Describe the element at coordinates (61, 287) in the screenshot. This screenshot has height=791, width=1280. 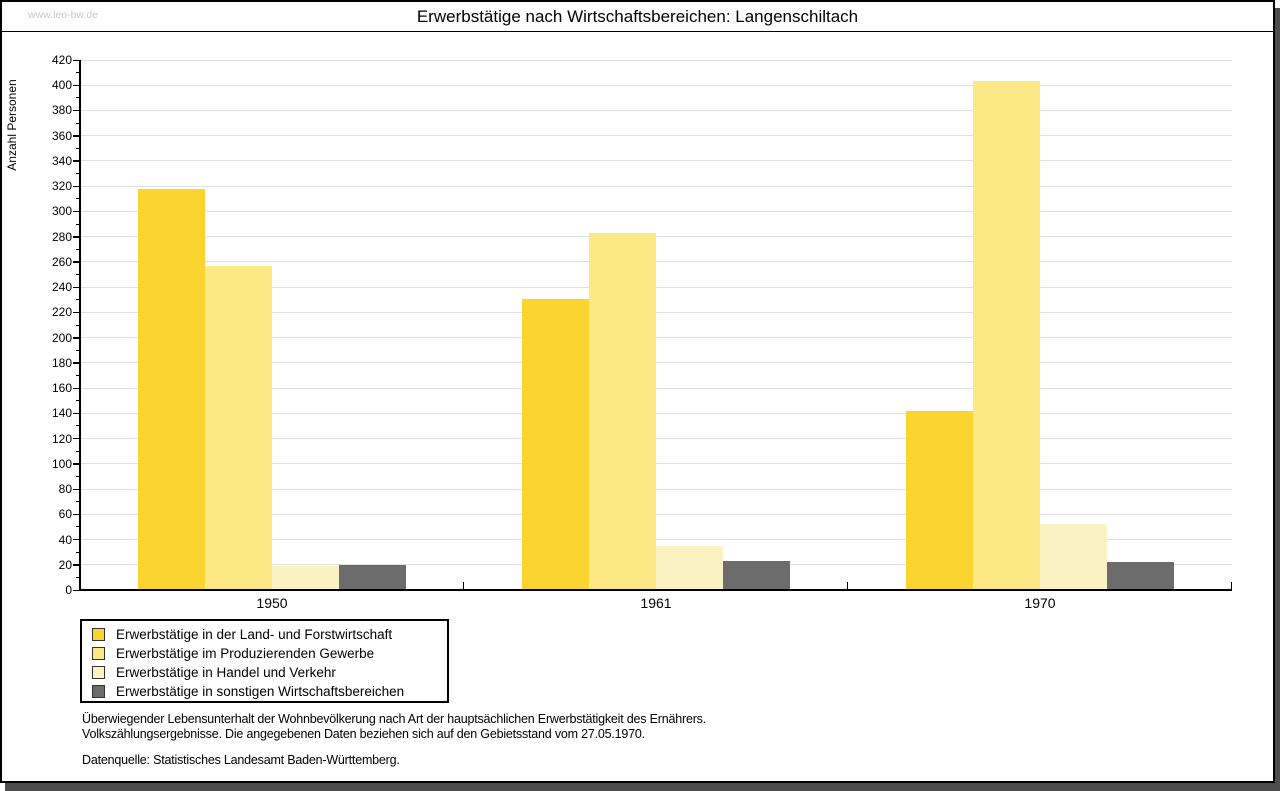
I see `y-axis-tick-label: 240` at that location.